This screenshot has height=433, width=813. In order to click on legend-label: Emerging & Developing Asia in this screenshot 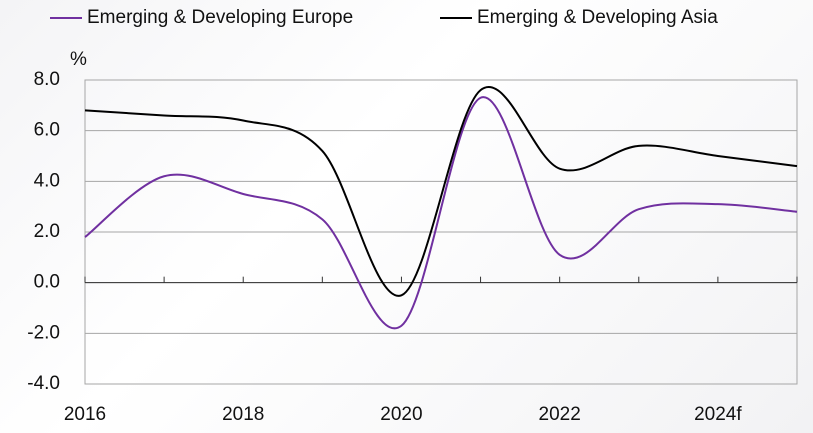, I will do `click(597, 17)`.